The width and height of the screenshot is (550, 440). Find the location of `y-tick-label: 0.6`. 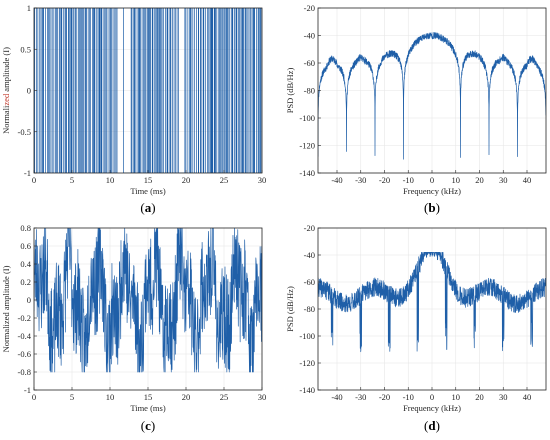

y-tick-label: 0.6 is located at coordinates (25, 246).